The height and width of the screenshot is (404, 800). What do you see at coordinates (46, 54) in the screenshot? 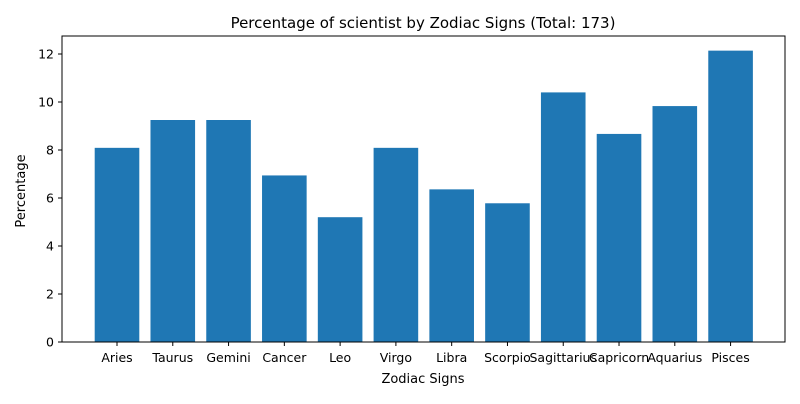
I see `y-tick-label: 12` at bounding box center [46, 54].